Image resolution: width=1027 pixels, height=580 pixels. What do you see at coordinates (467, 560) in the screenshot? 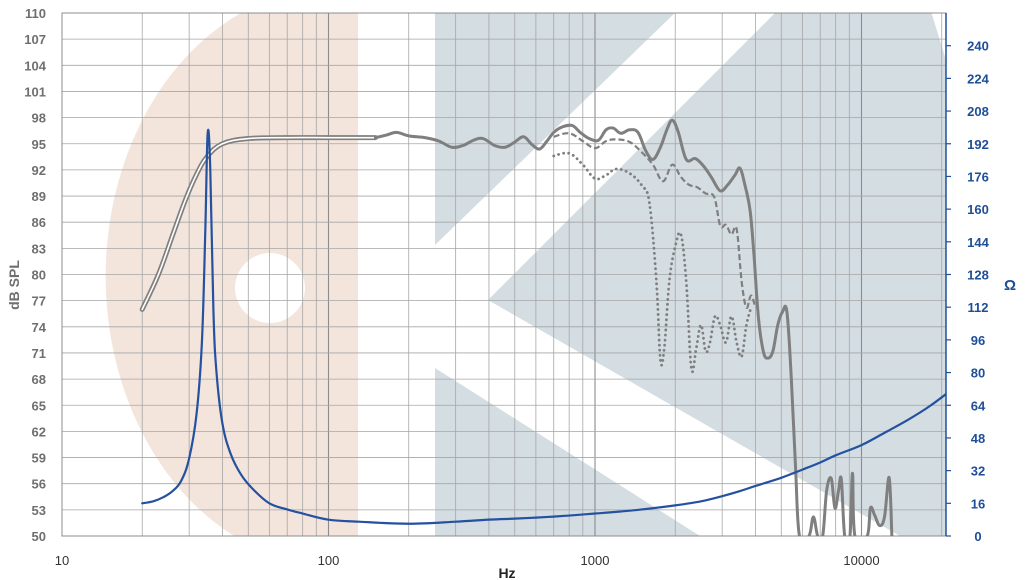
I see `x-tick-labels: 10 100 1000 10000` at bounding box center [467, 560].